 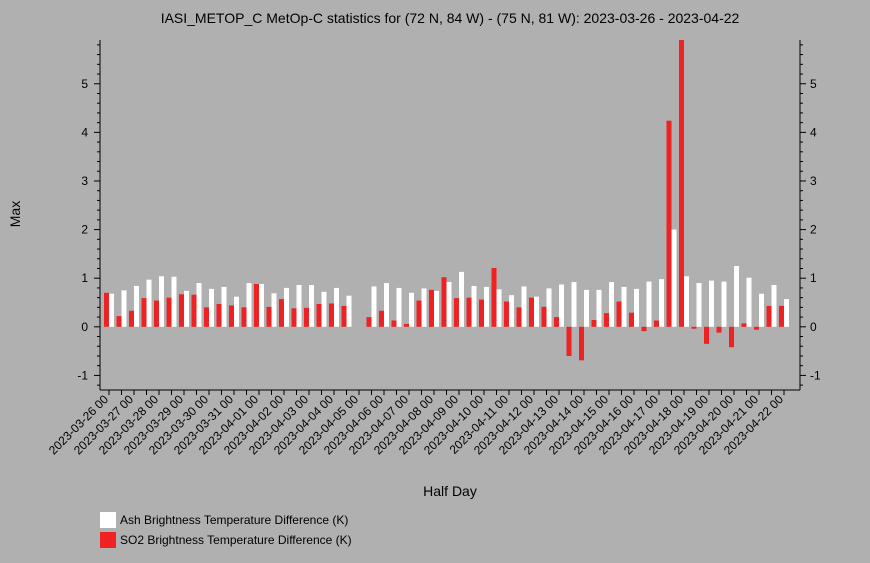 What do you see at coordinates (84, 181) in the screenshot?
I see `y-tick-label-left: 3` at bounding box center [84, 181].